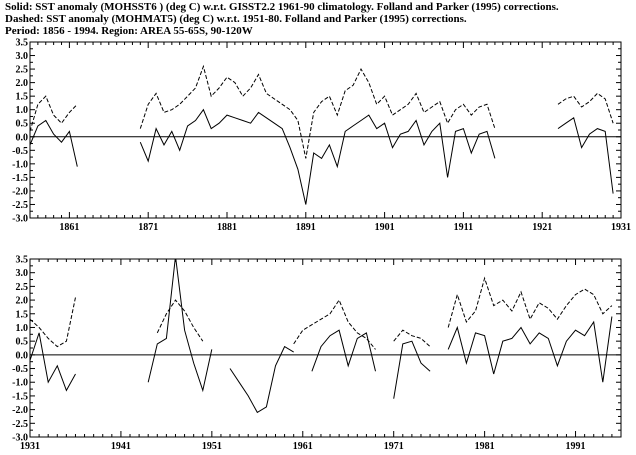  I want to click on panel1-ytick-label: 2.0, so click(22, 83).